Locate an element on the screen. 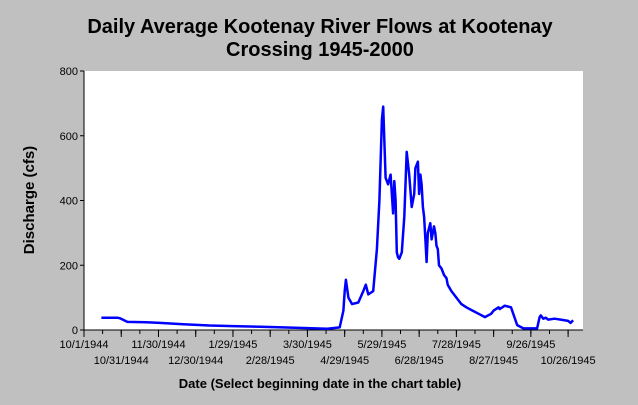 Image resolution: width=638 pixels, height=405 pixels. x-tick-label: 1/29/1945 is located at coordinates (232, 345).